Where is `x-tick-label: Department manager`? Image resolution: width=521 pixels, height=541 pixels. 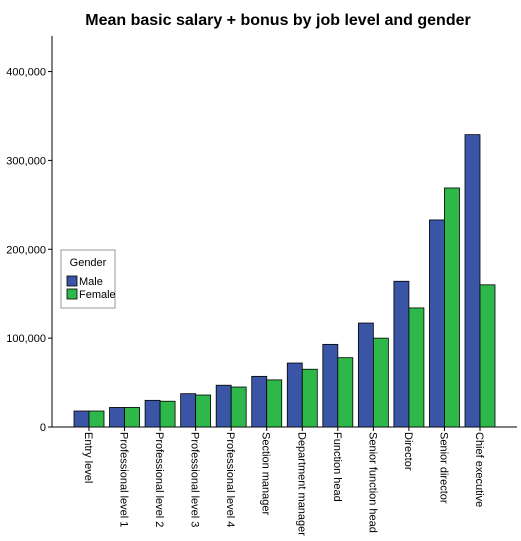
x-tick-label: Department manager is located at coordinates (301, 484).